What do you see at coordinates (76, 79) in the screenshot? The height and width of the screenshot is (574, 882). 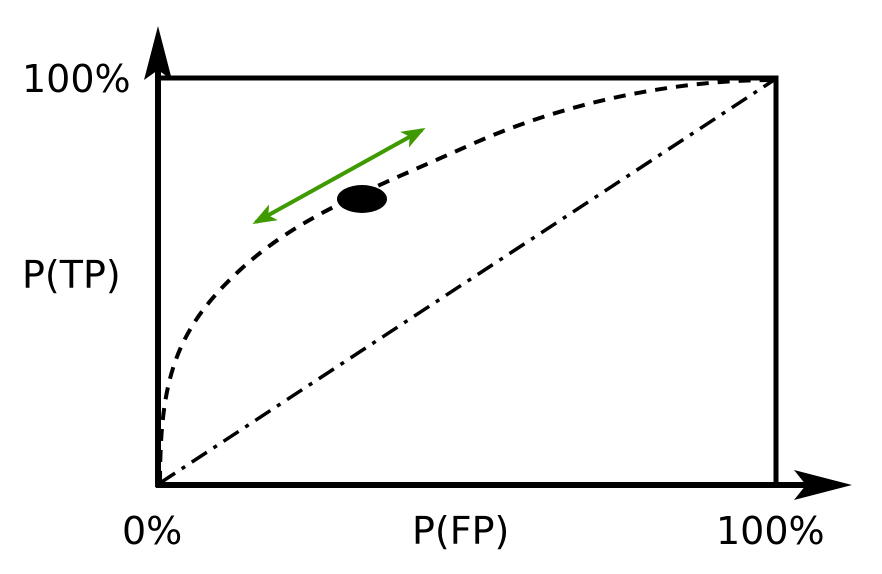 I see `y-top-label: 100%` at bounding box center [76, 79].